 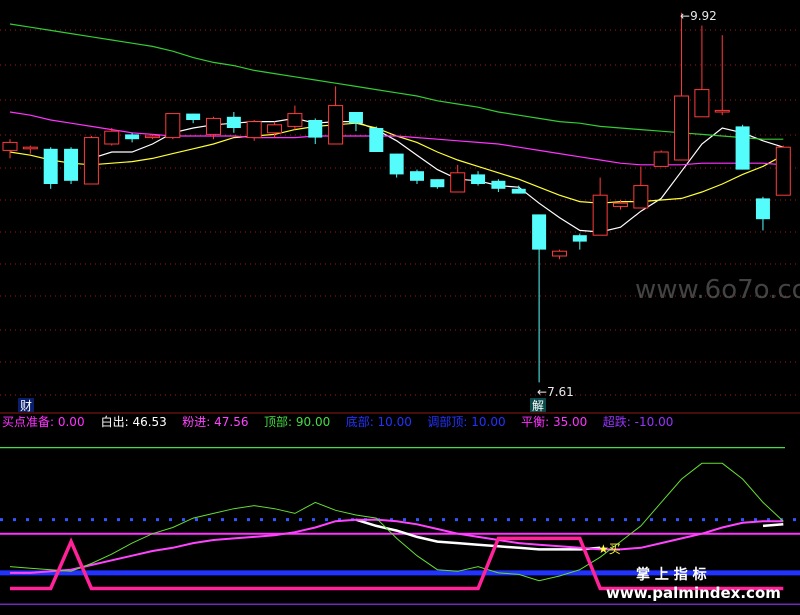 What do you see at coordinates (693, 593) in the screenshot?
I see `watermark-bottom-url: www.palmindex.com` at bounding box center [693, 593].